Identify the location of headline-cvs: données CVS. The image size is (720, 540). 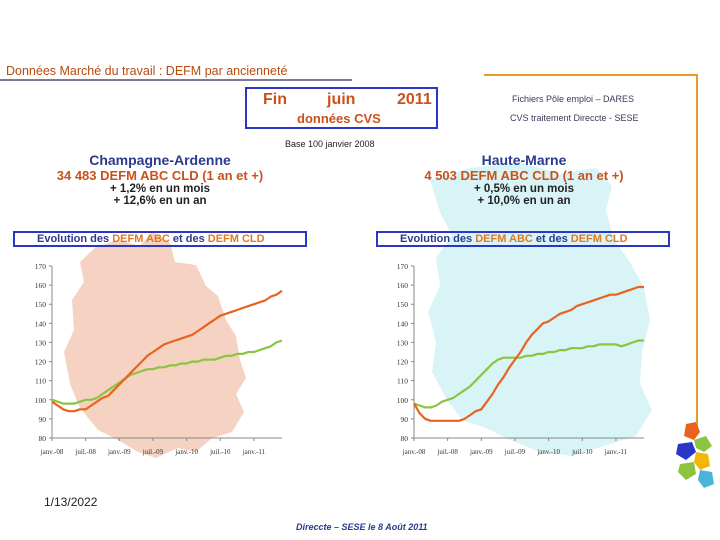
(339, 118).